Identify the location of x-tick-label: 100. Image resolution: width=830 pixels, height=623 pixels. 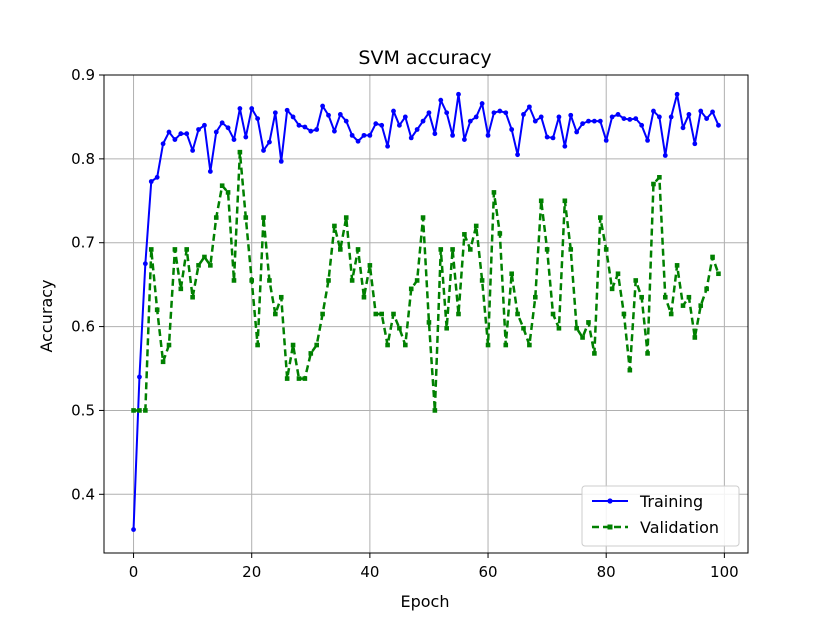
(724, 572).